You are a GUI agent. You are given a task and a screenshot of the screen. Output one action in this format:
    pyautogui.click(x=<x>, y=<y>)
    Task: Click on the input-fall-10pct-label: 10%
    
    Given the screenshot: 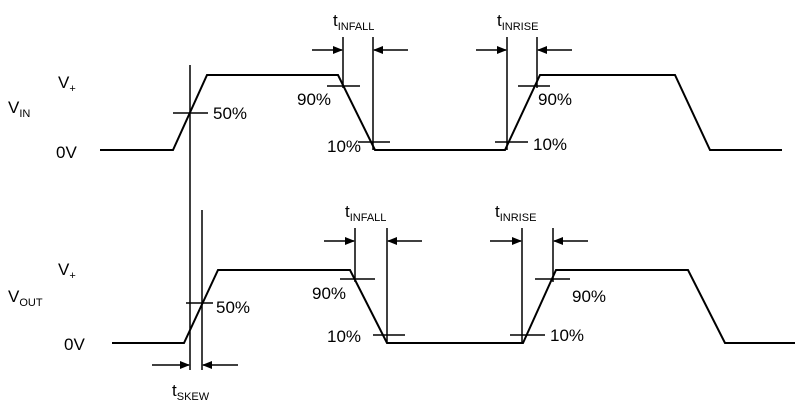 What is the action you would take?
    pyautogui.click(x=344, y=146)
    